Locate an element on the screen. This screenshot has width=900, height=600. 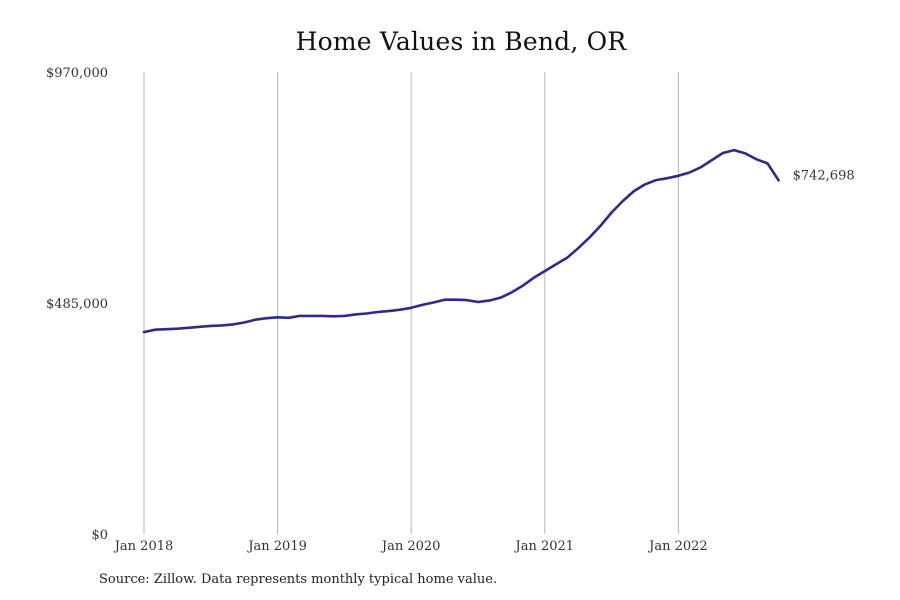
x-tick-label-3: Jan 2021 is located at coordinates (544, 546).